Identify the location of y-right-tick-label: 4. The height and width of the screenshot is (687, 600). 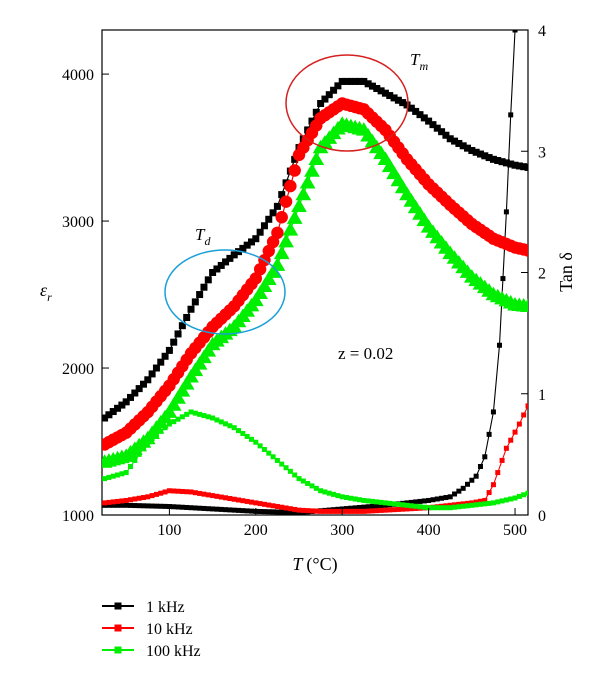
(542, 31).